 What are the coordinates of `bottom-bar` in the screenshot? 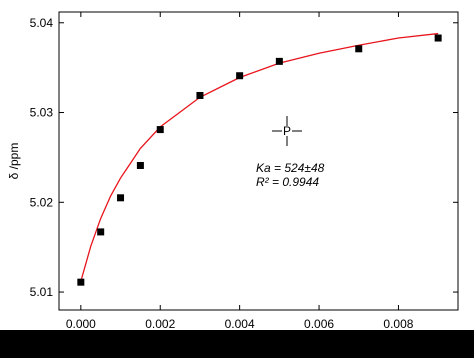 It's located at (237, 344).